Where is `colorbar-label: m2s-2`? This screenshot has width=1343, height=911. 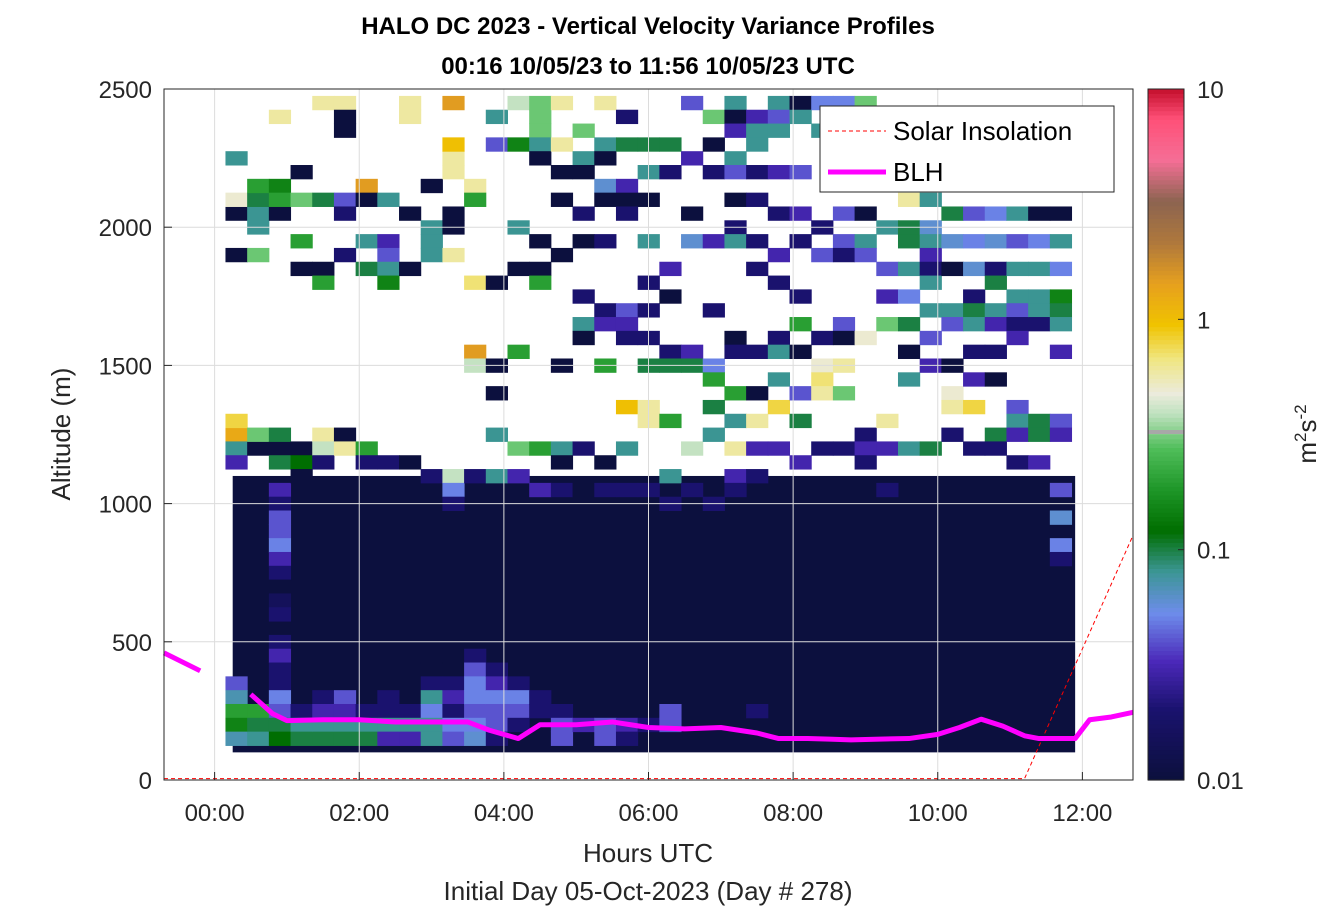
colorbar-label: m2s-2 is located at coordinates (1306, 433).